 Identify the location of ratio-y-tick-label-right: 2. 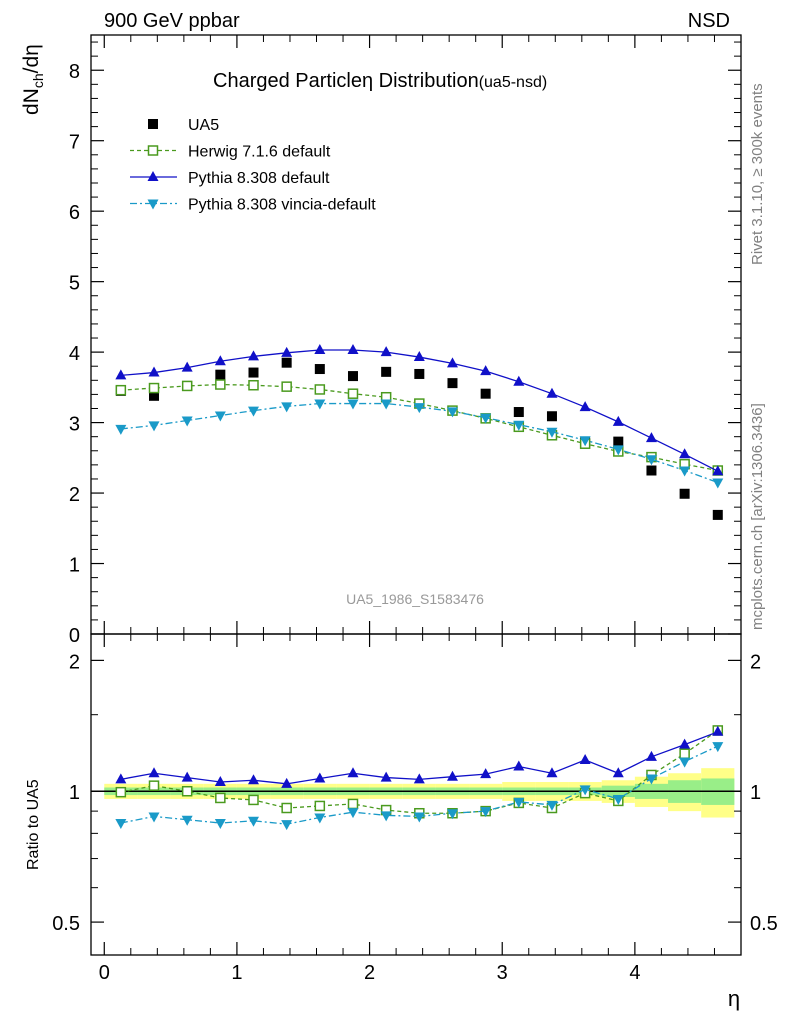
(755, 662).